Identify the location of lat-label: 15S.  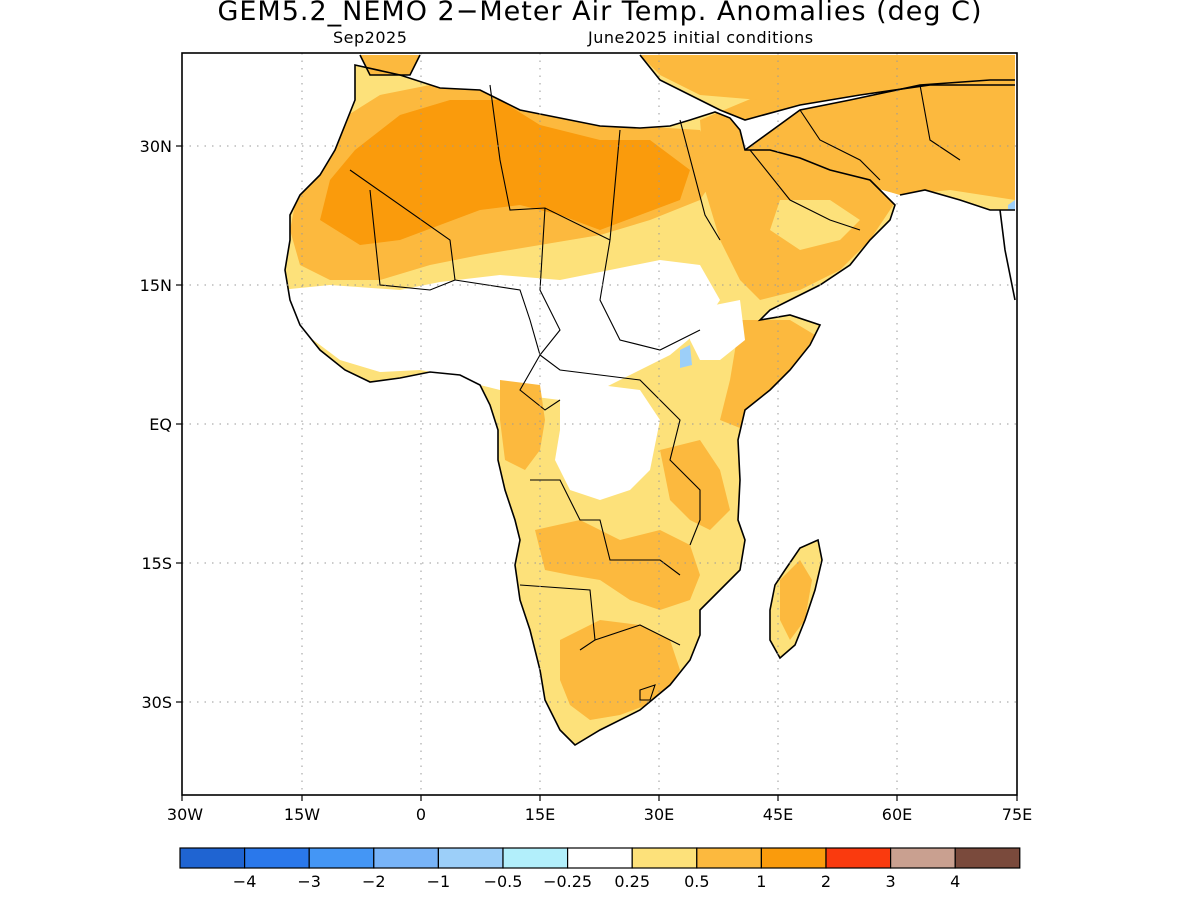
(156, 563).